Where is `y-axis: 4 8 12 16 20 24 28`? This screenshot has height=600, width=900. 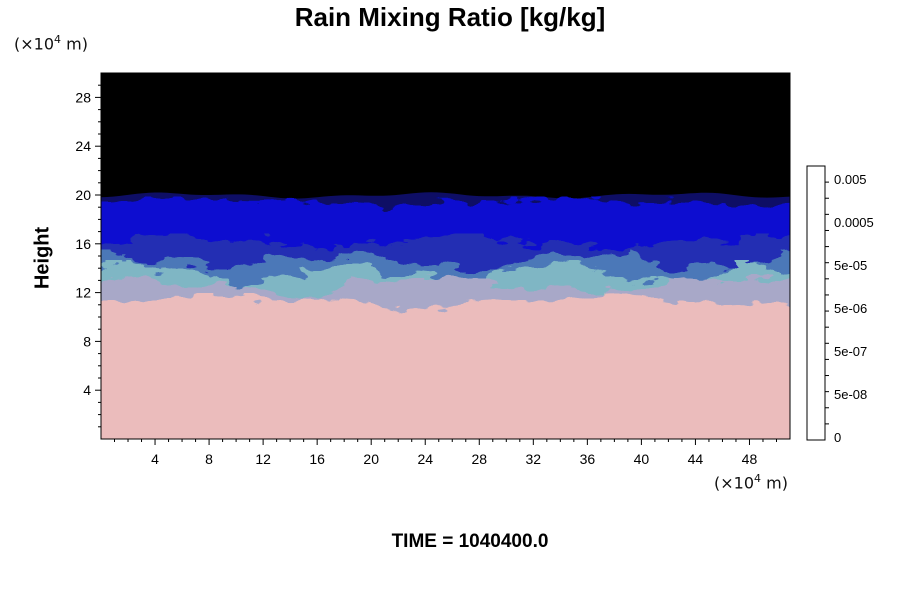
y-axis: 4 8 12 16 20 24 28 is located at coordinates (88, 256).